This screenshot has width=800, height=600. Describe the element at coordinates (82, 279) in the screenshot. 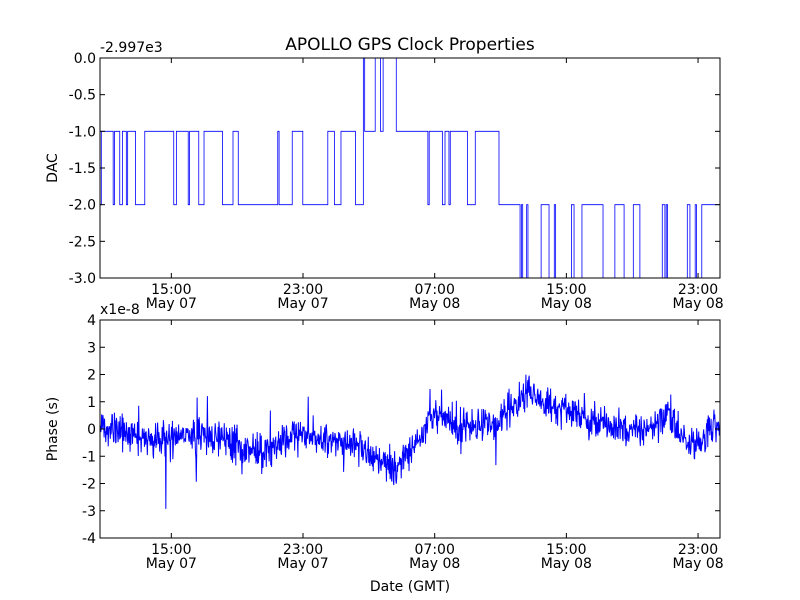

I see `dac-ytick-label: -3.0` at that location.